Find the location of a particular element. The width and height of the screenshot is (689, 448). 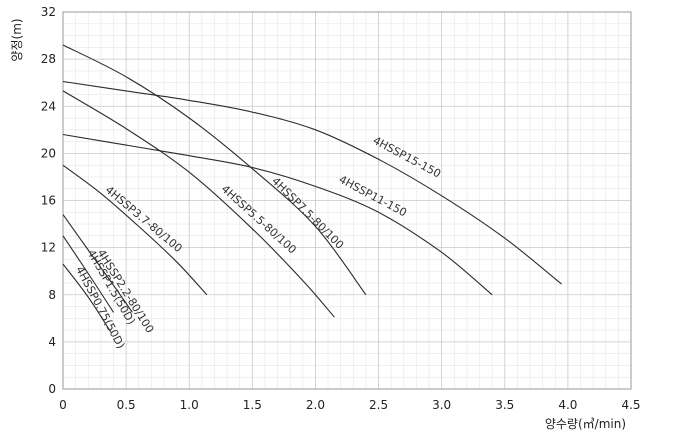

y-axis-ticks: 0 4 8 12 16 20 24 28 32 is located at coordinates (48, 200).